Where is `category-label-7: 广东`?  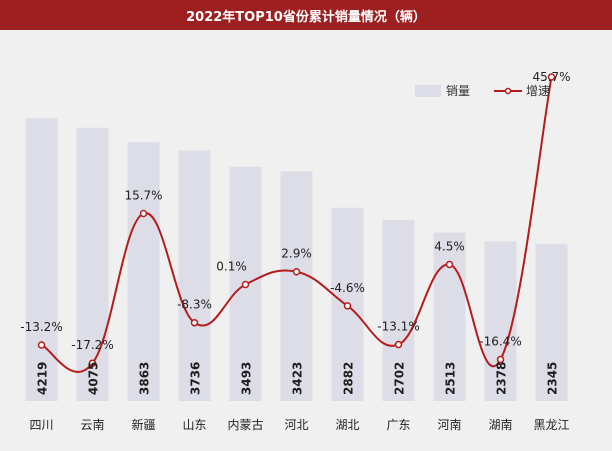
category-label-7: 广东 is located at coordinates (398, 425).